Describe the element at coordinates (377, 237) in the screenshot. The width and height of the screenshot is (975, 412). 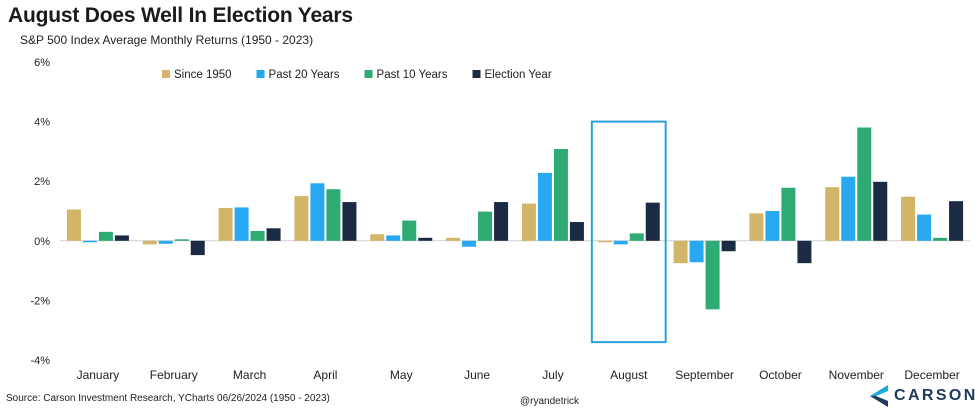
I see `bar-may-since-1950` at that location.